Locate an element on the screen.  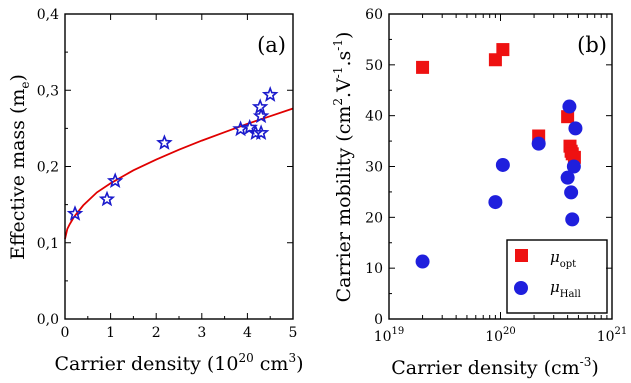
panel-b-x-tick-label: 1019 is located at coordinates (389, 335).